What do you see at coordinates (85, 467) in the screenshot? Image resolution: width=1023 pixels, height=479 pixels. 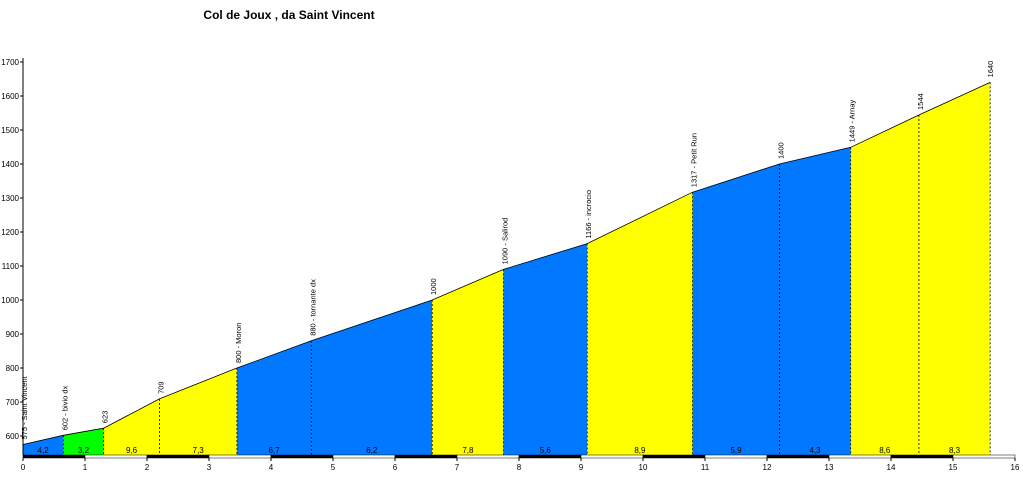 I see `x-tick-label-1: 1` at bounding box center [85, 467].